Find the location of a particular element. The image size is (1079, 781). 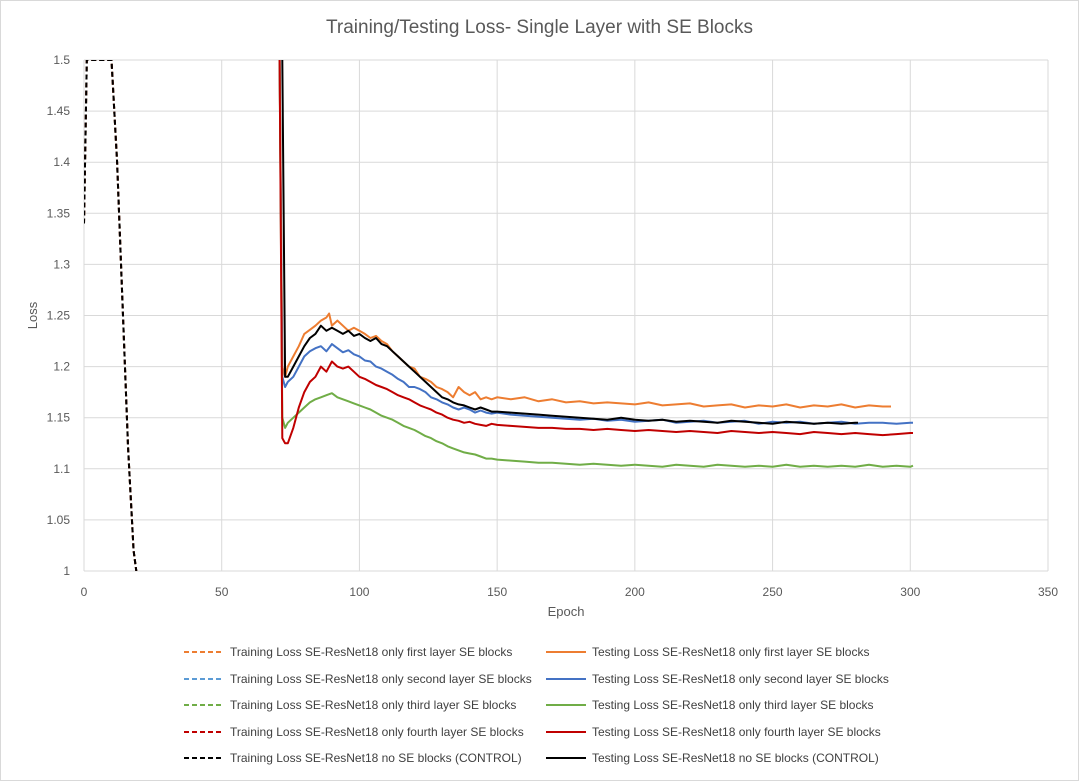

y-tick-label: 1.4 is located at coordinates (61, 162).